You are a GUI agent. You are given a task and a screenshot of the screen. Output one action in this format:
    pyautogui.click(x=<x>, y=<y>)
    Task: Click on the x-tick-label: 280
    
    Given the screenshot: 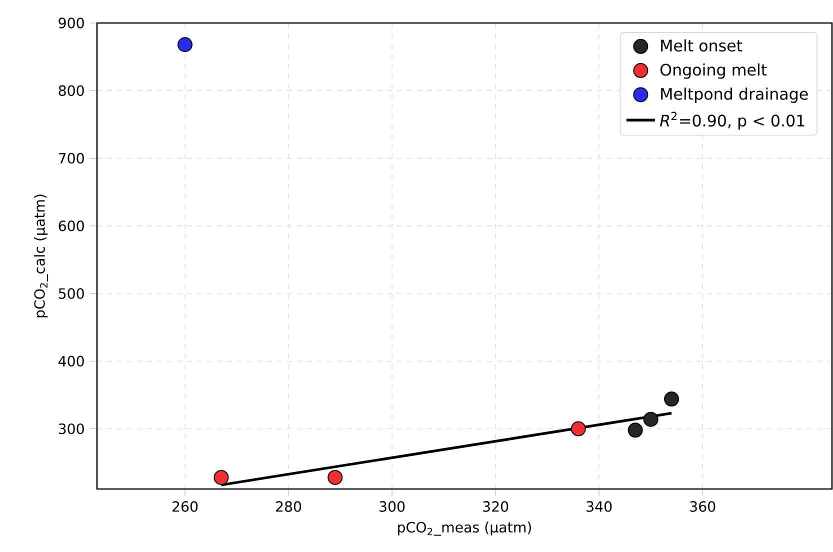 What is the action you would take?
    pyautogui.click(x=289, y=506)
    